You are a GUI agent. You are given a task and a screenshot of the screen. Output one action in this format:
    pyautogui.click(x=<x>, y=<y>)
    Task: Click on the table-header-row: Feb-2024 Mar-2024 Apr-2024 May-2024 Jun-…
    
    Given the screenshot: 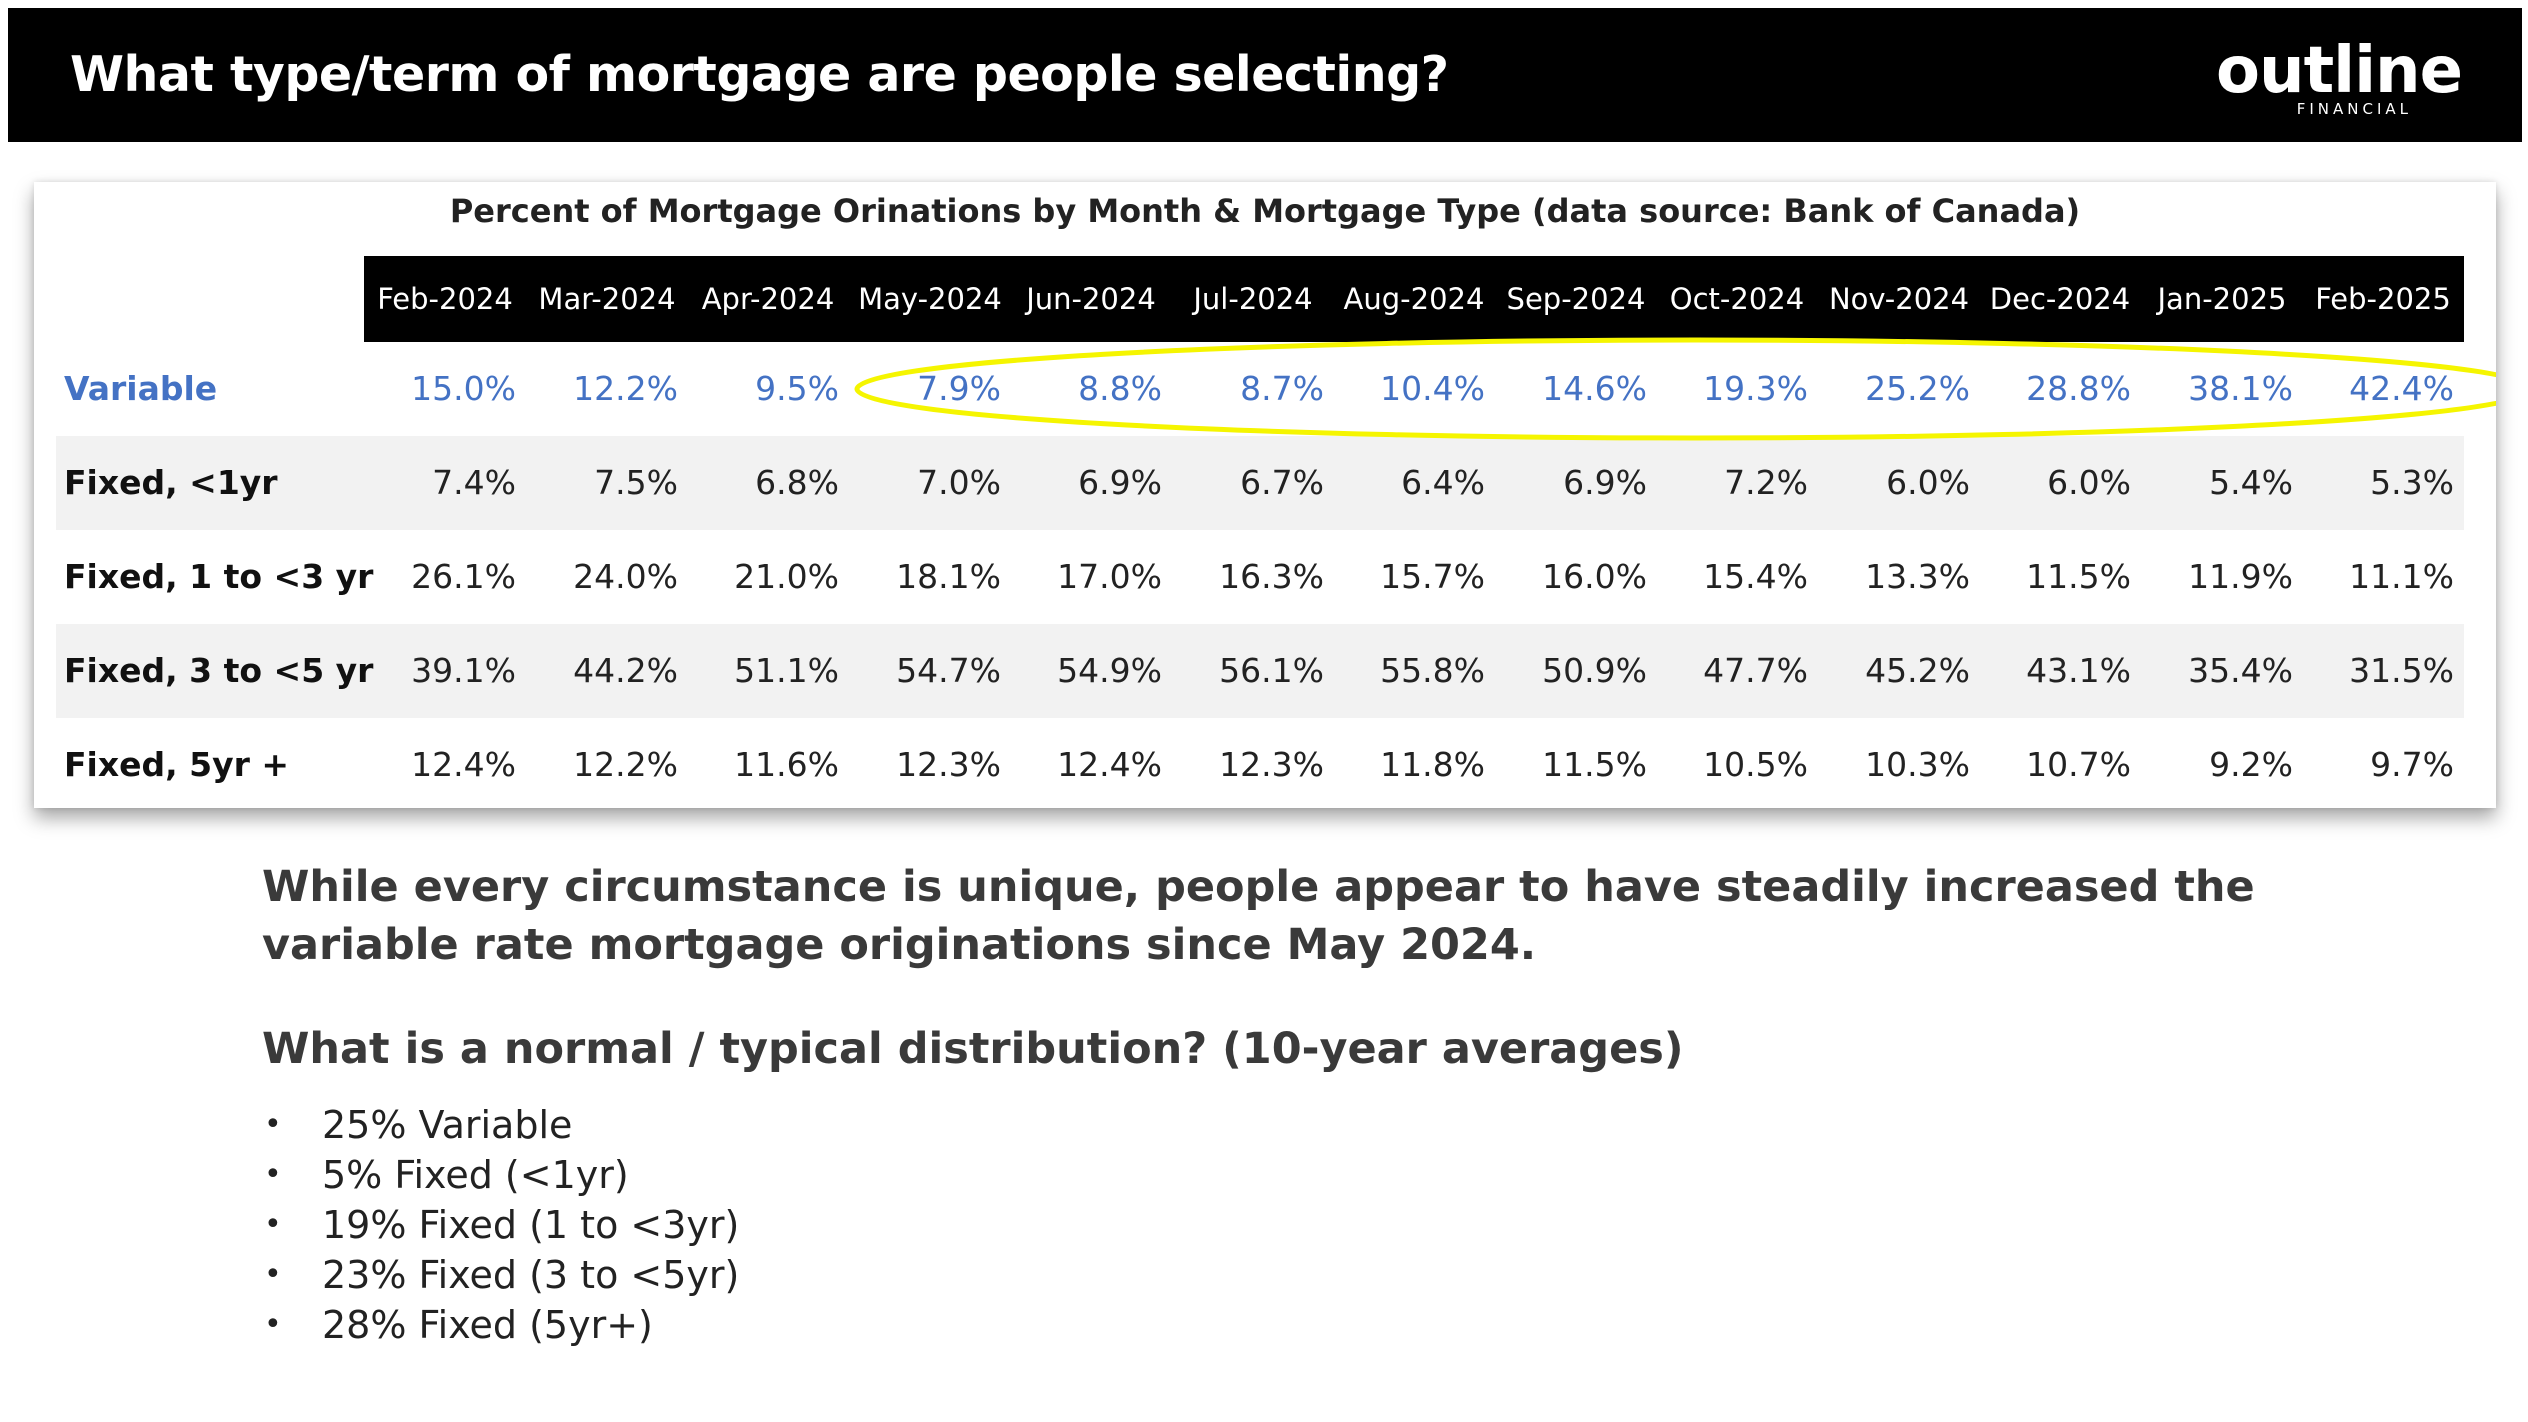 What is the action you would take?
    pyautogui.click(x=1414, y=299)
    